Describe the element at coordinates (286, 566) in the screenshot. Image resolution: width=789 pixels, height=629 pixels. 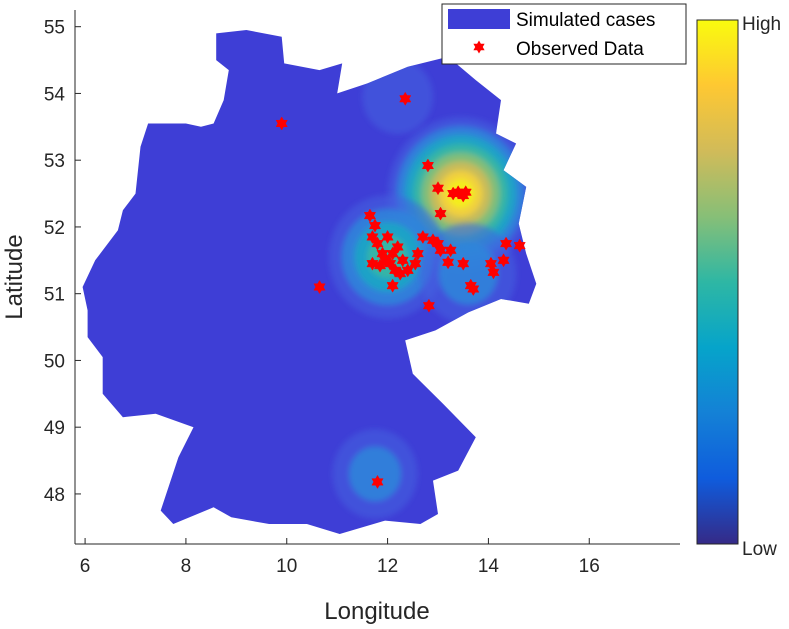
I see `x-tick-label: 10` at that location.